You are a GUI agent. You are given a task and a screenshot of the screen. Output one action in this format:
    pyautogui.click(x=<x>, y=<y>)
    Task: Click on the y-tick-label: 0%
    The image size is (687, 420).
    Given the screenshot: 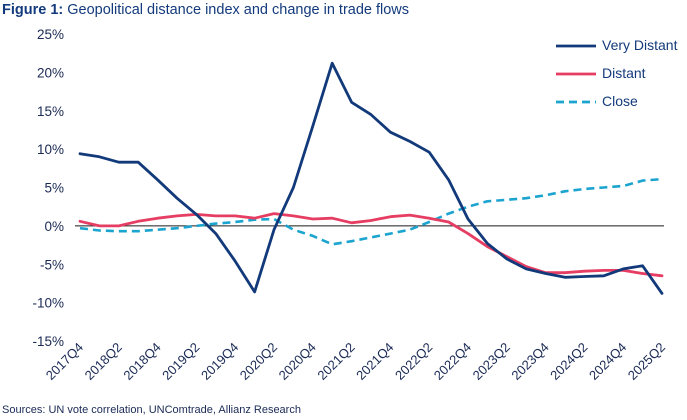 What is the action you would take?
    pyautogui.click(x=54, y=226)
    